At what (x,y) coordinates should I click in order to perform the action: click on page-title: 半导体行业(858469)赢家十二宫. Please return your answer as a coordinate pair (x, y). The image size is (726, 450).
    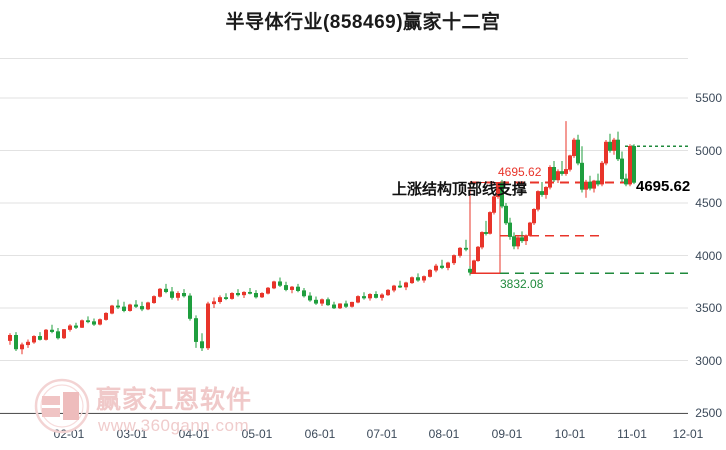
    Looking at the image, I should click on (363, 22).